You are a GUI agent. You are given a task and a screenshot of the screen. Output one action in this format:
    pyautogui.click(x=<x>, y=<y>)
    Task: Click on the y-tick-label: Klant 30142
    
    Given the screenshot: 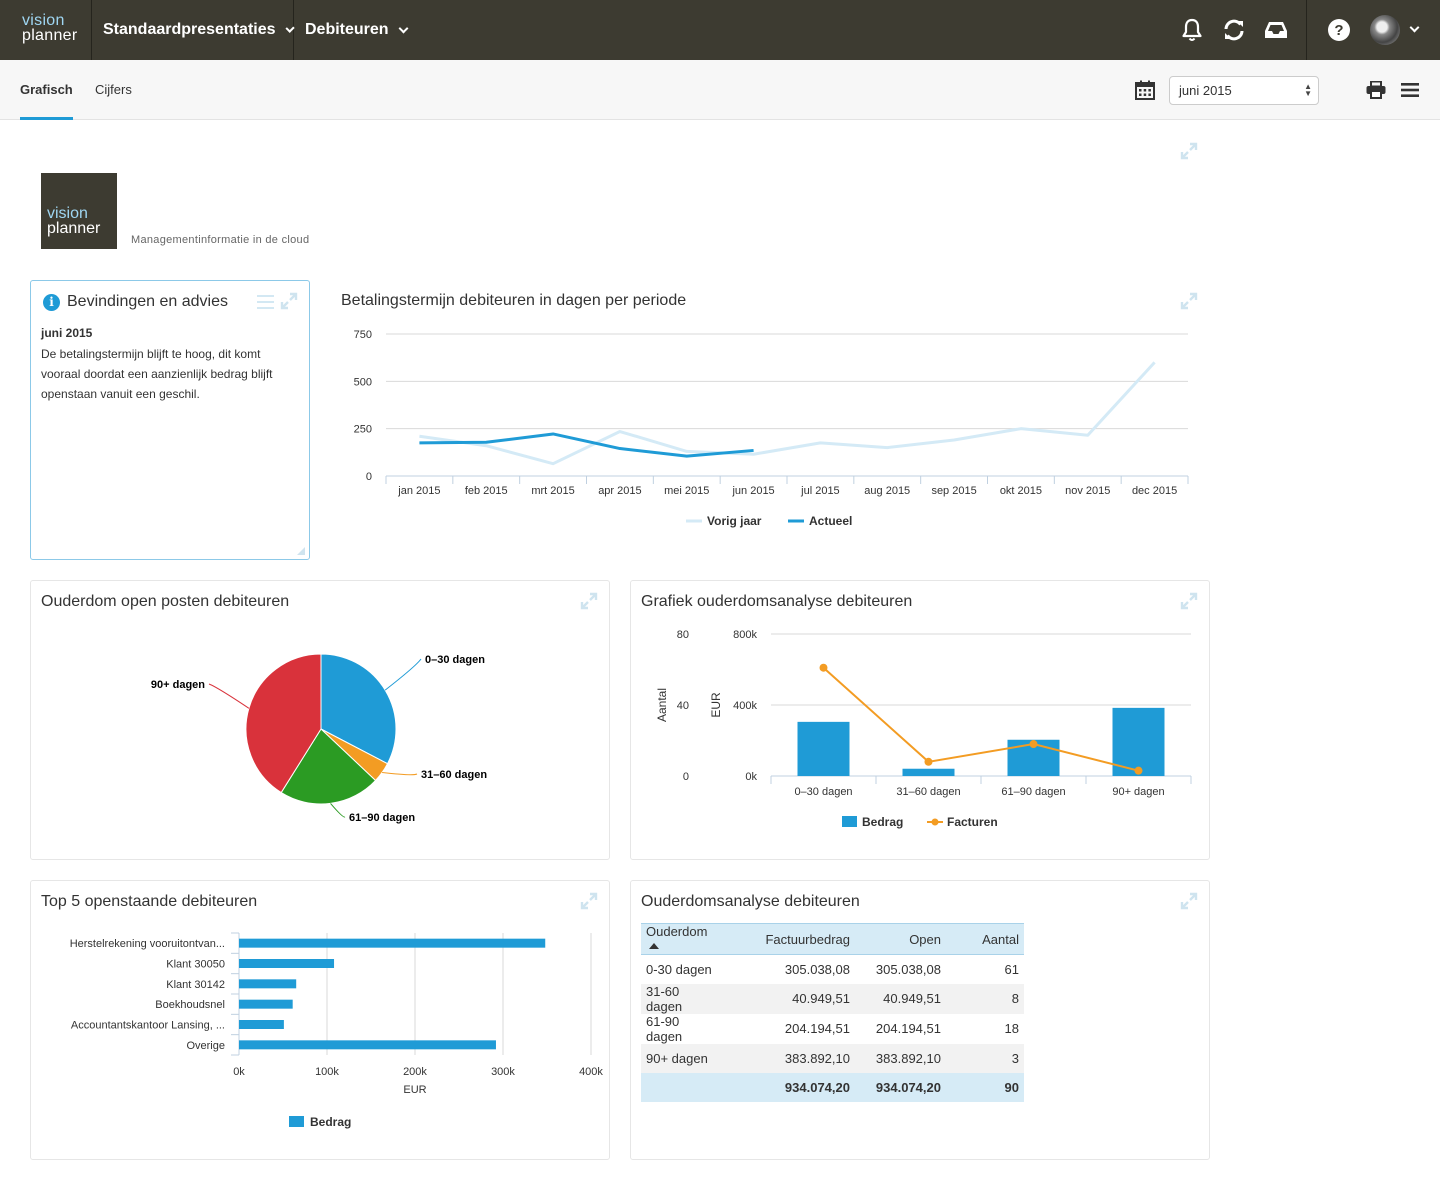 What is the action you would take?
    pyautogui.click(x=195, y=985)
    